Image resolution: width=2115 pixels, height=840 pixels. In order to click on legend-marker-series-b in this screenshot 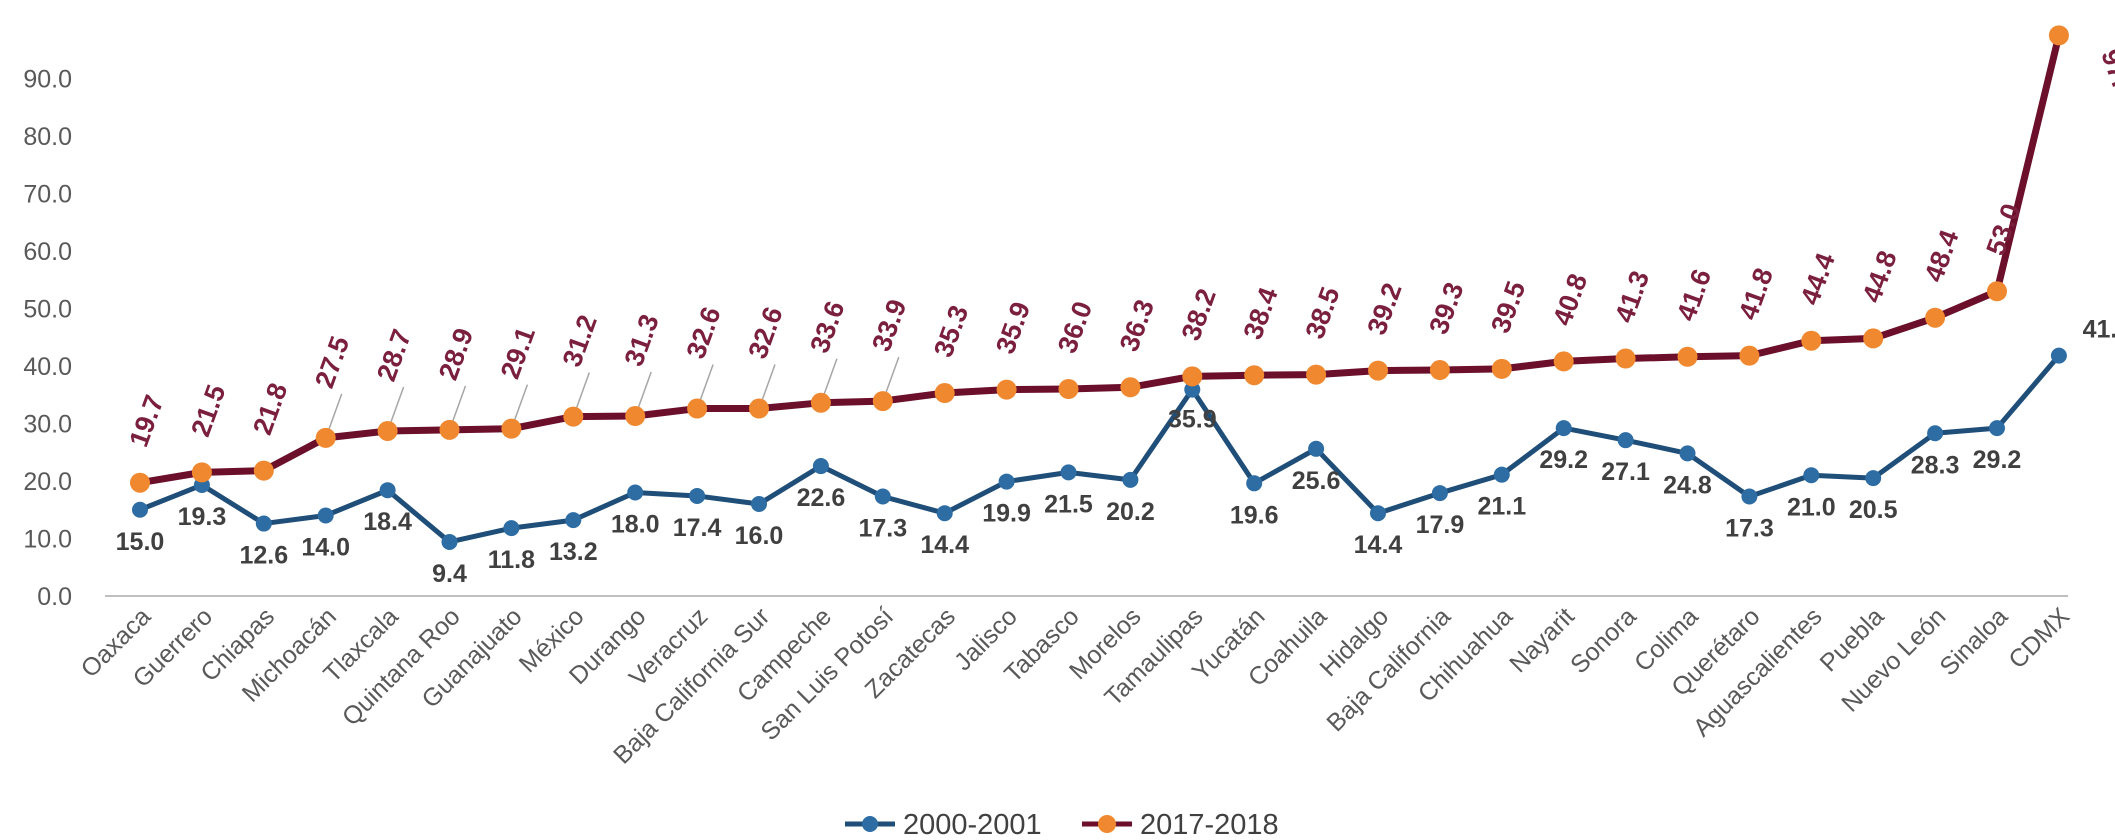, I will do `click(1107, 824)`.